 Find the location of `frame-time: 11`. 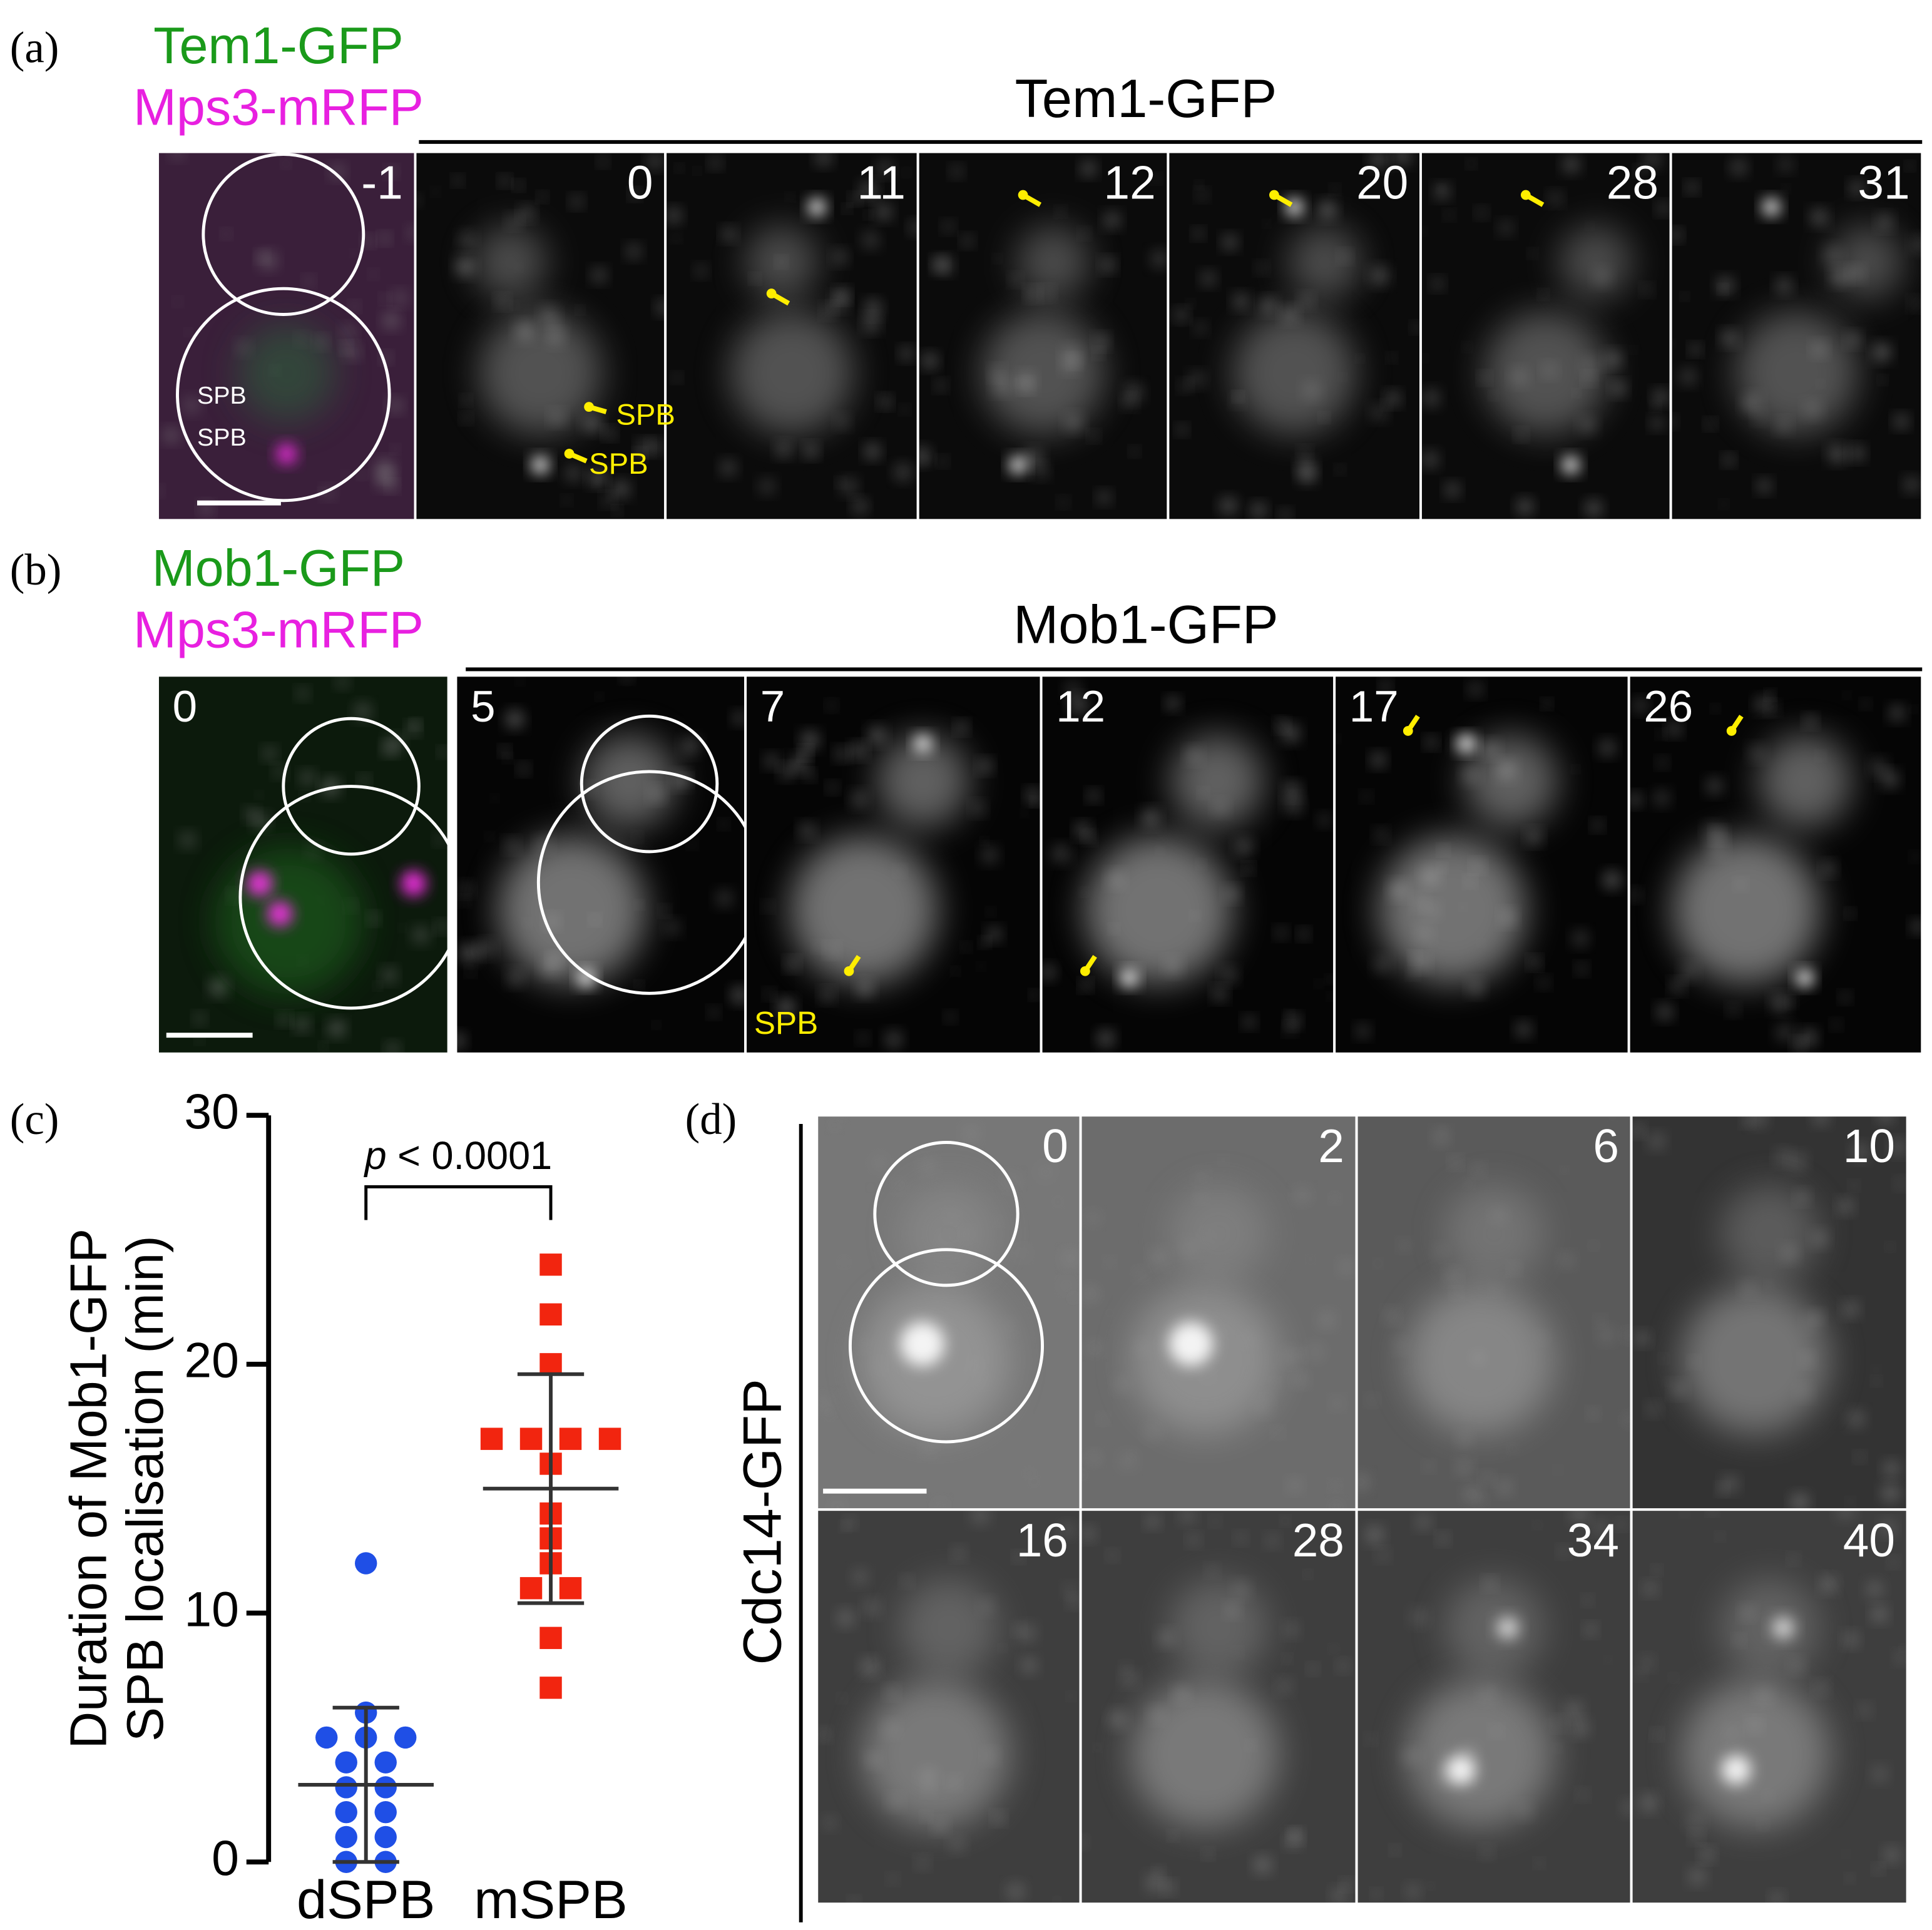

frame-time: 11 is located at coordinates (882, 182).